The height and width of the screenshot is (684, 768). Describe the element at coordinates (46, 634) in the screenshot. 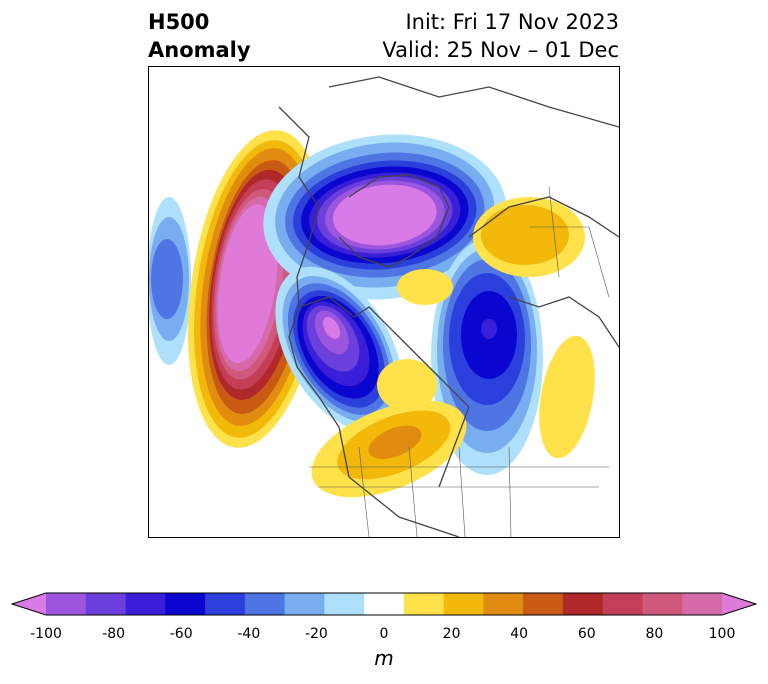

I see `colorbar-tick-label: -100` at that location.